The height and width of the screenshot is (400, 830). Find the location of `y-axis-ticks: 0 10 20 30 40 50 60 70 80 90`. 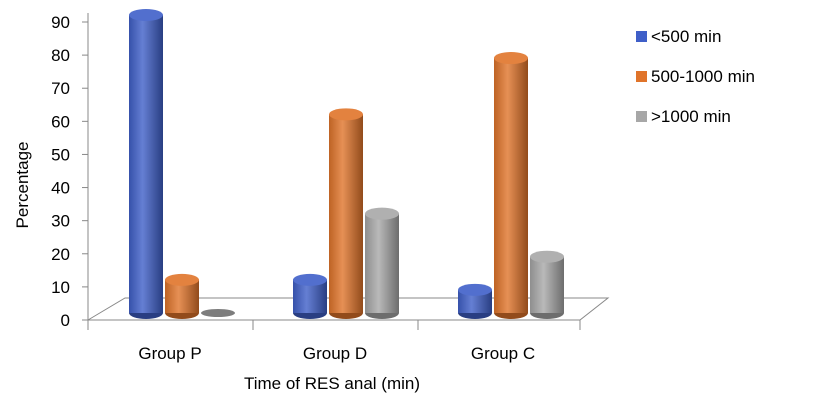

y-axis-ticks: 0 10 20 30 40 50 60 70 80 90 is located at coordinates (69, 171).